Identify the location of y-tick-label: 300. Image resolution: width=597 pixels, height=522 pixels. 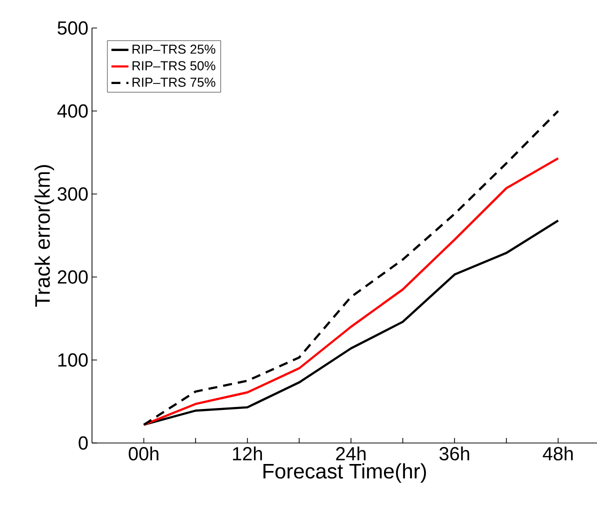
(73, 194).